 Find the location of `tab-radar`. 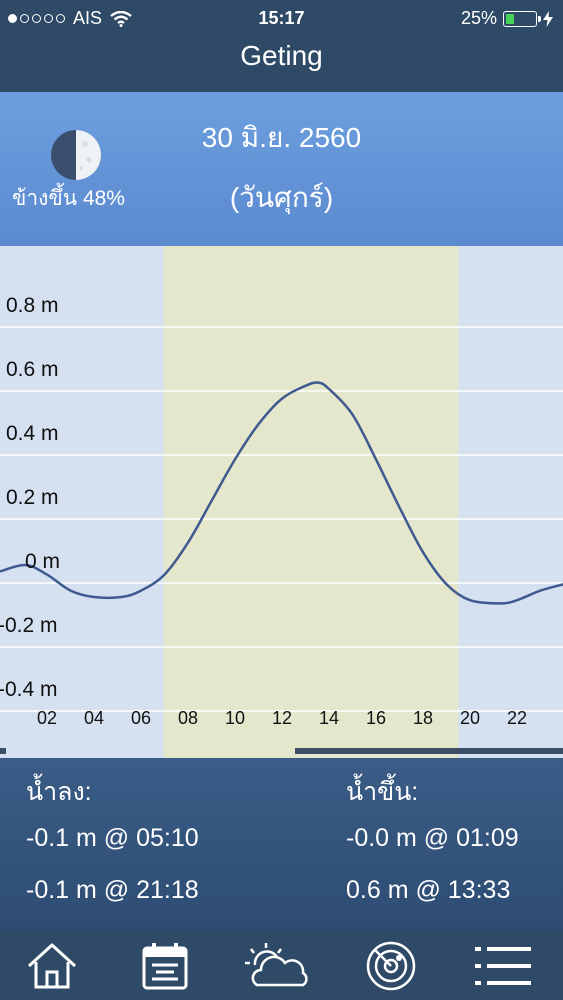

tab-radar is located at coordinates (391, 966).